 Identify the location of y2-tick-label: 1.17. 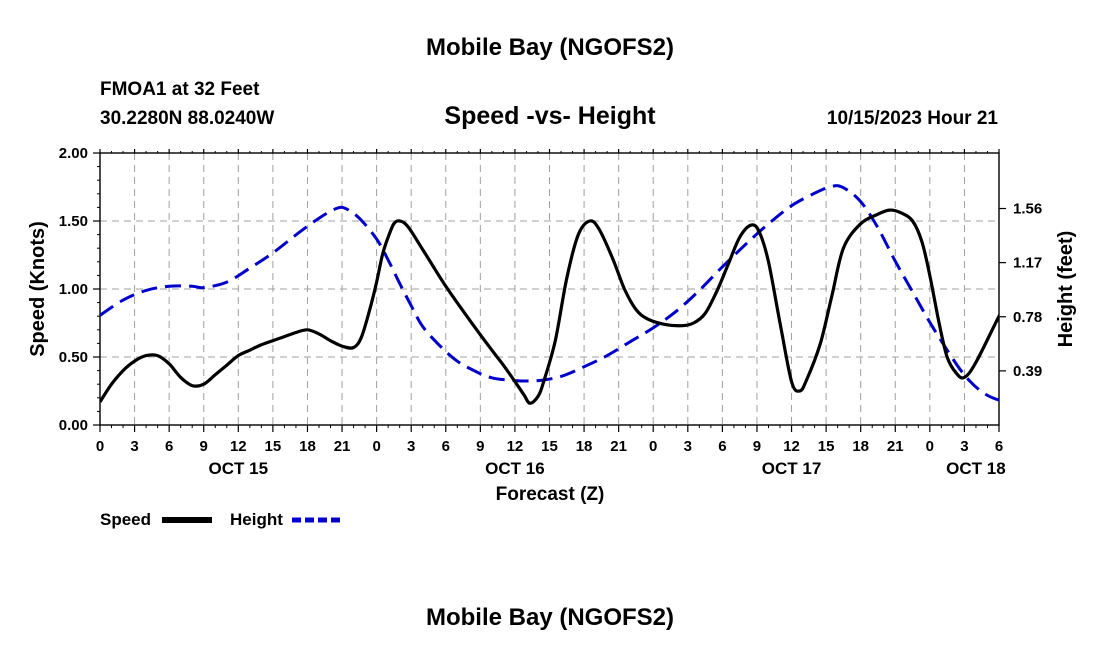
(1027, 263).